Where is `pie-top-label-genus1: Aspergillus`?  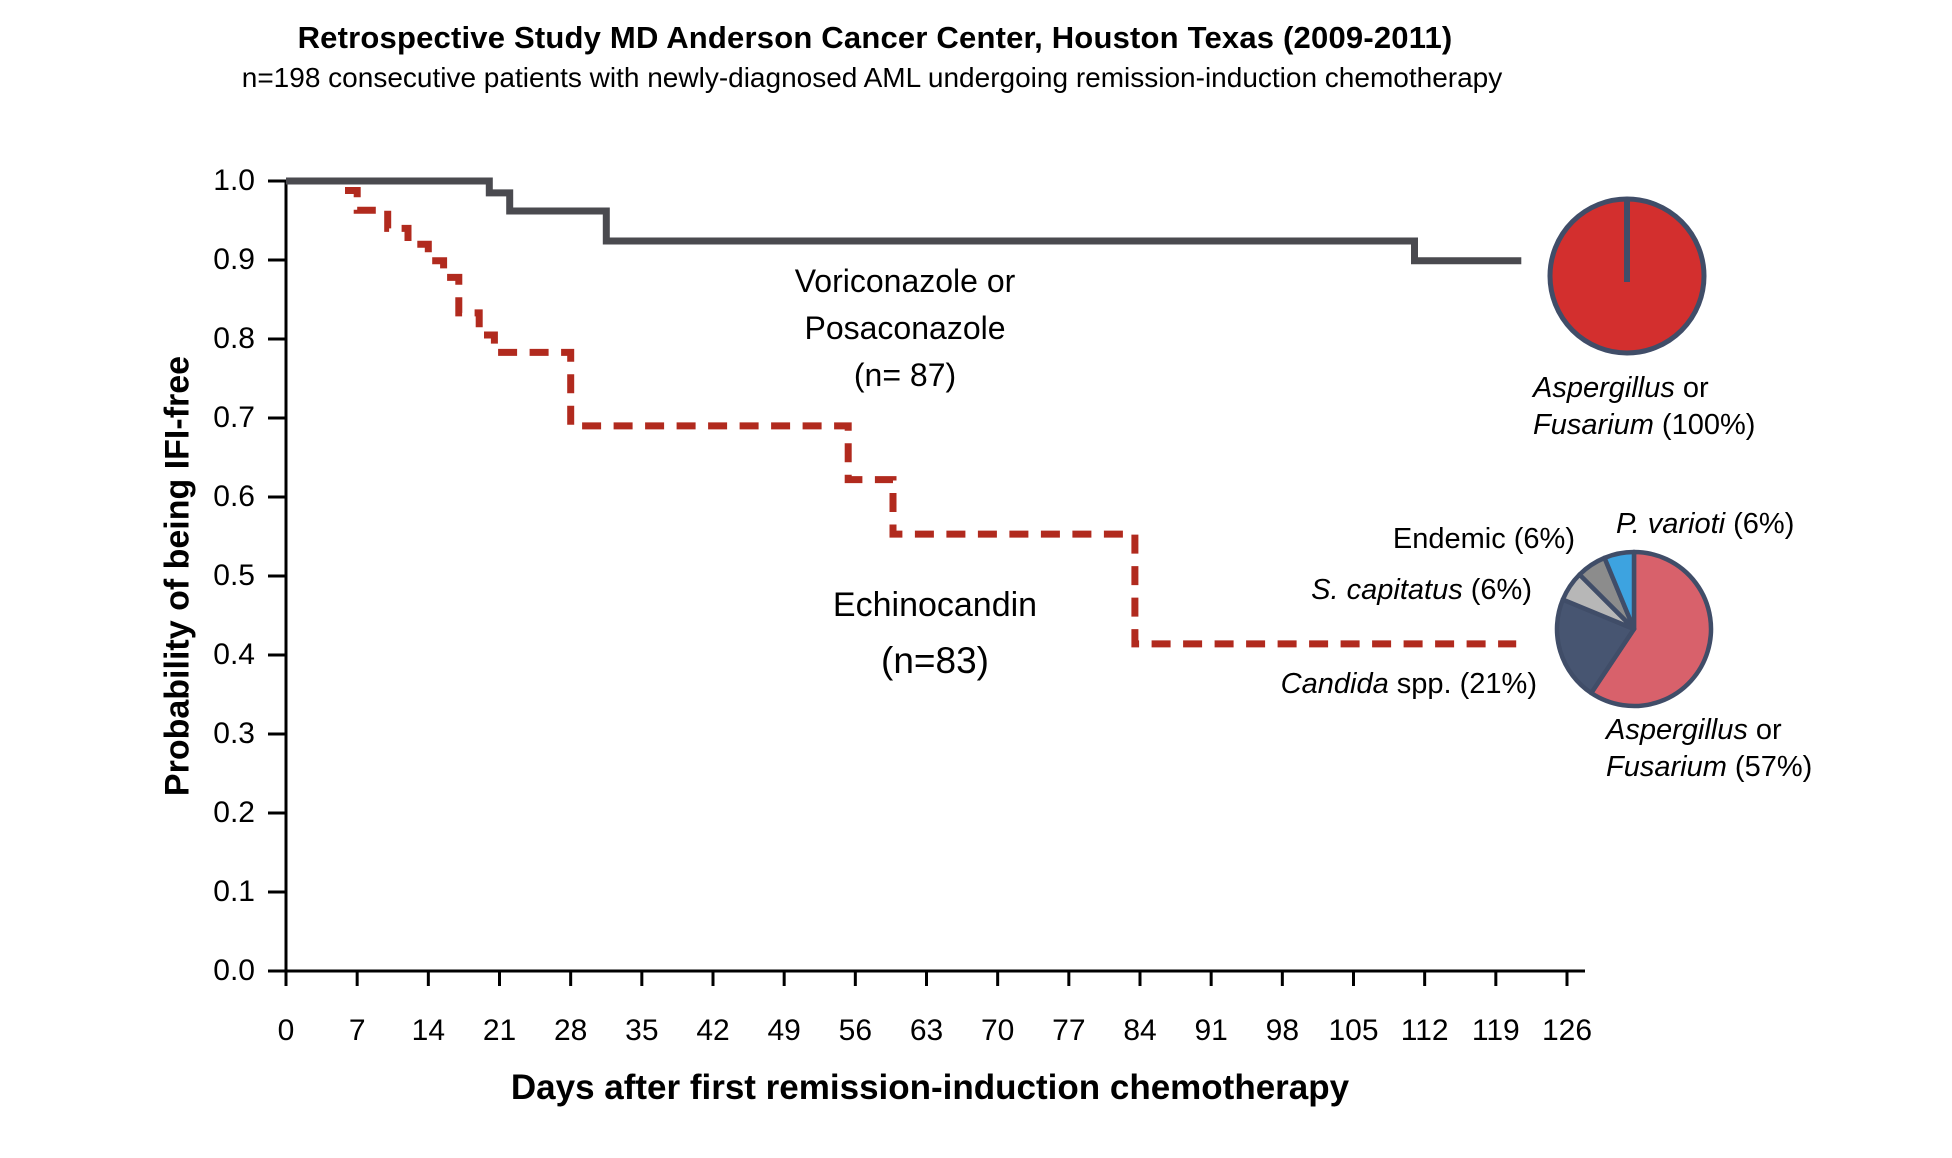 pie-top-label-genus1: Aspergillus is located at coordinates (1604, 388).